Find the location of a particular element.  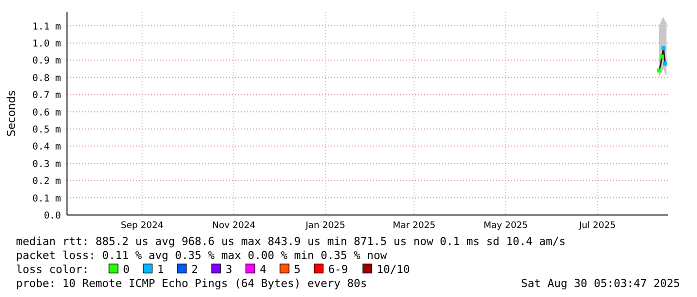

x-tick-label: Nov 2024 is located at coordinates (234, 226).